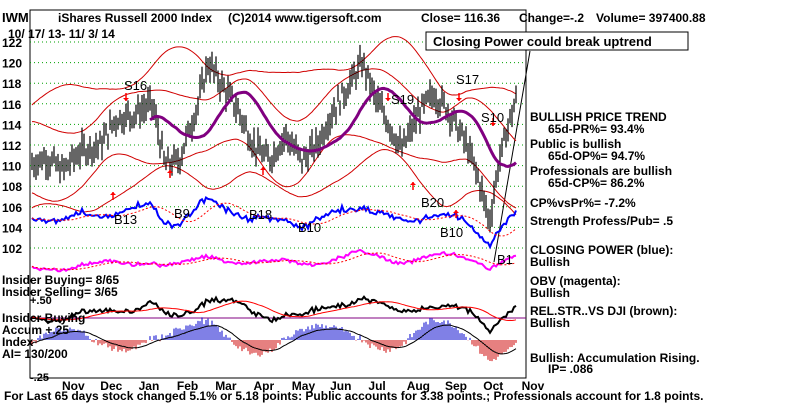 The height and width of the screenshot is (405, 800). Describe the element at coordinates (550, 323) in the screenshot. I see `rel-str-status: Bullish` at that location.